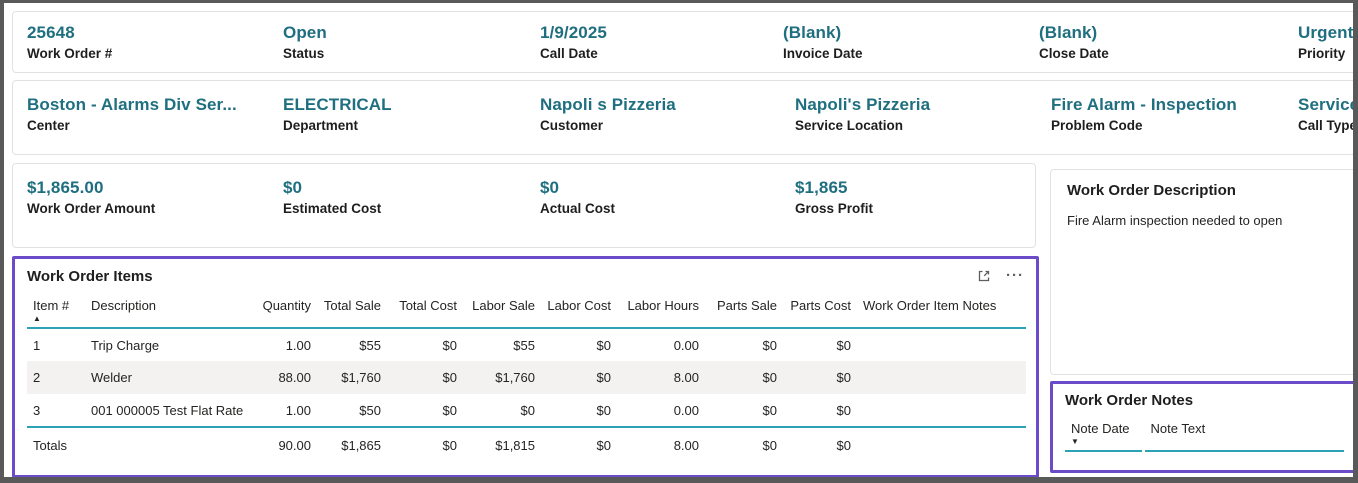 The height and width of the screenshot is (483, 1358). Describe the element at coordinates (820, 310) in the screenshot. I see `column-header-parts-cost: Parts Cost` at that location.